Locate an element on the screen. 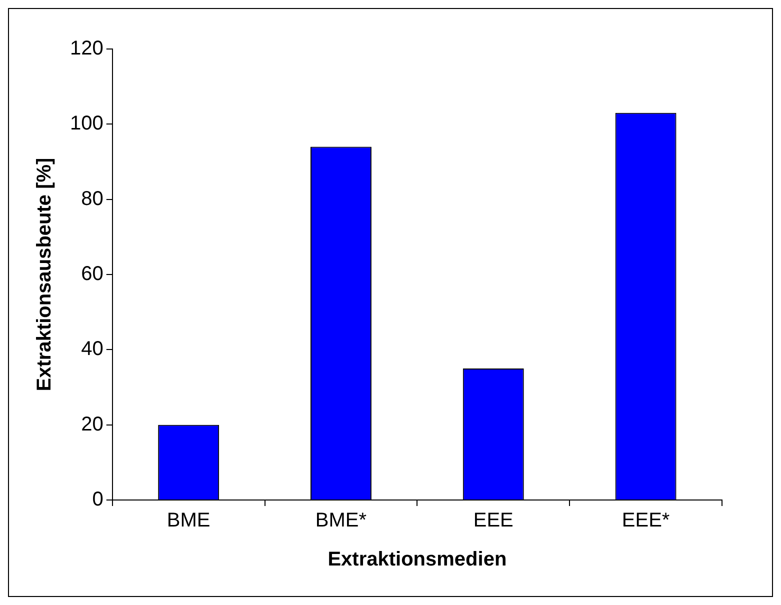 The image size is (781, 605). y-tick-label: 80 is located at coordinates (92, 199).